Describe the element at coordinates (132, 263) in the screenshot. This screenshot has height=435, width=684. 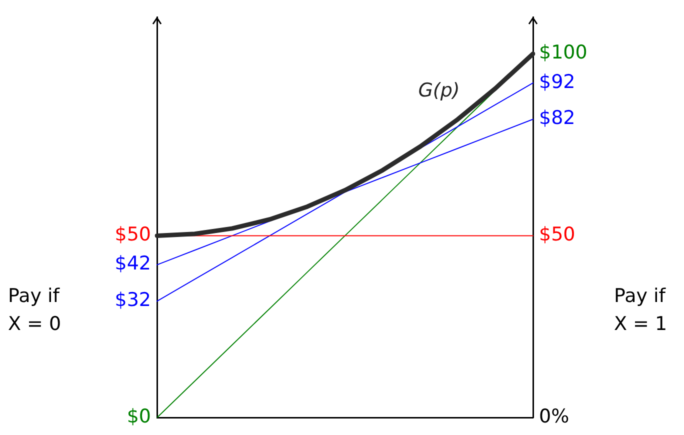
I see `y-tick-label: $42` at that location.